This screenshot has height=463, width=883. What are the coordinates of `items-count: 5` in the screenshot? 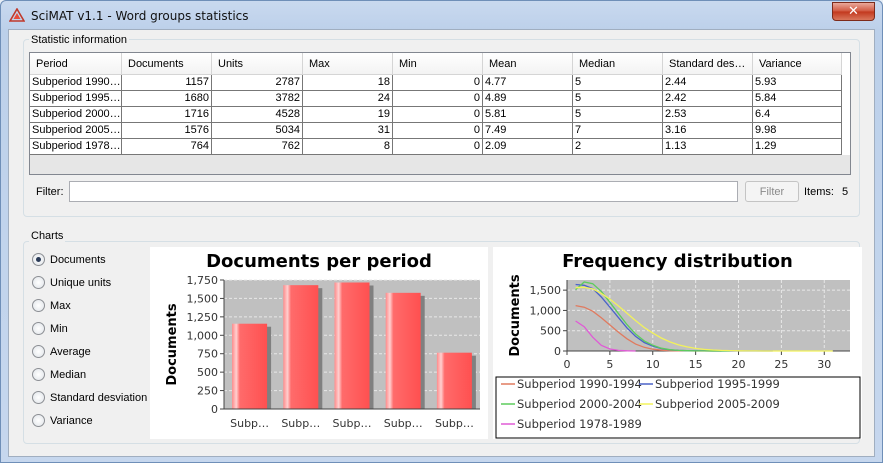 It's located at (845, 192).